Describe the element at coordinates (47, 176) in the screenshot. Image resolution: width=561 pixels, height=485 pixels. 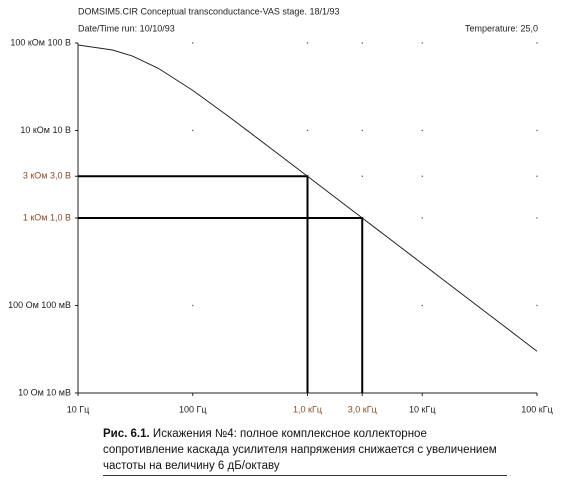
I see `y-tick-label: 3 кОм 3,0 В` at that location.